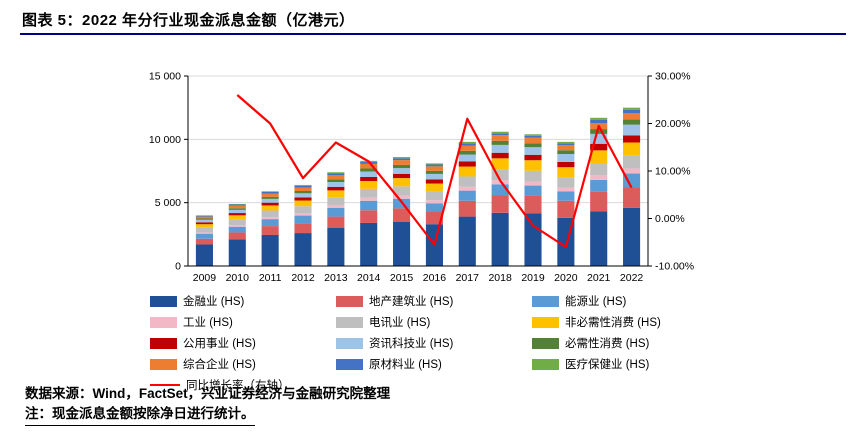 Image resolution: width=865 pixels, height=442 pixels. Describe the element at coordinates (205, 278) in the screenshot. I see `x-tick-label: 2009` at that location.